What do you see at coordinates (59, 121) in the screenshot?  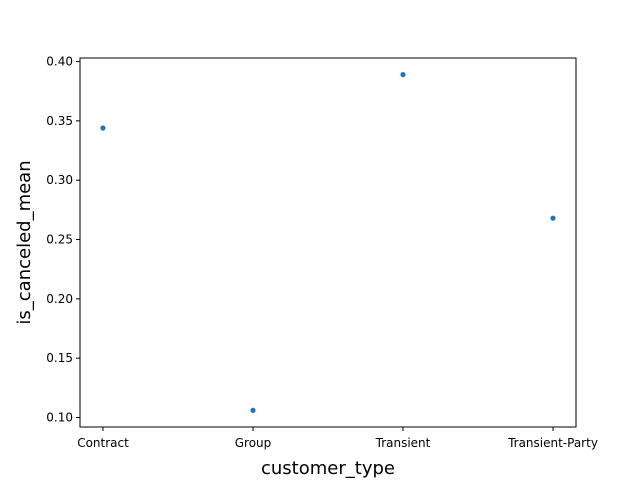 I see `y-tick-label: 0.35` at bounding box center [59, 121].